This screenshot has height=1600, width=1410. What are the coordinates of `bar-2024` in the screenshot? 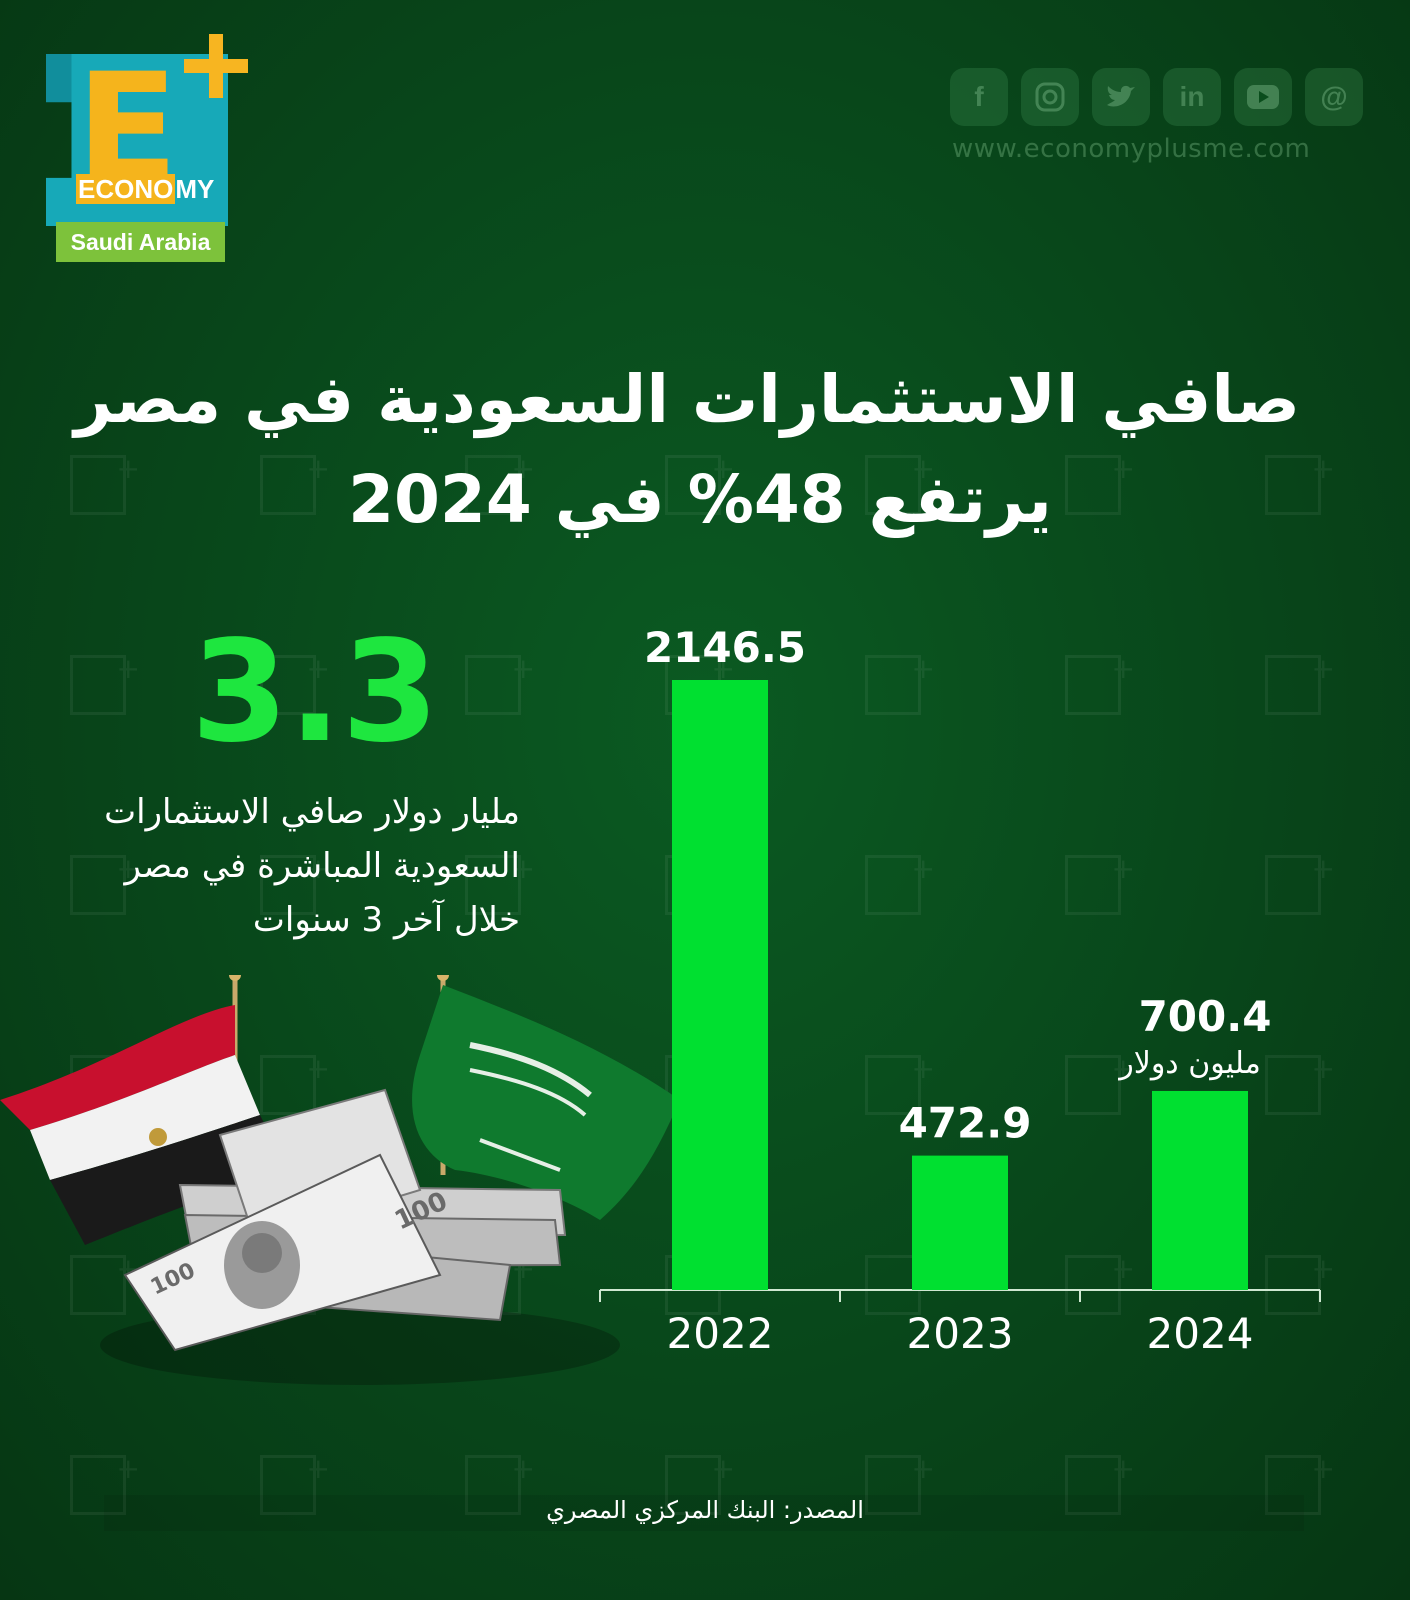 It's located at (1200, 1190).